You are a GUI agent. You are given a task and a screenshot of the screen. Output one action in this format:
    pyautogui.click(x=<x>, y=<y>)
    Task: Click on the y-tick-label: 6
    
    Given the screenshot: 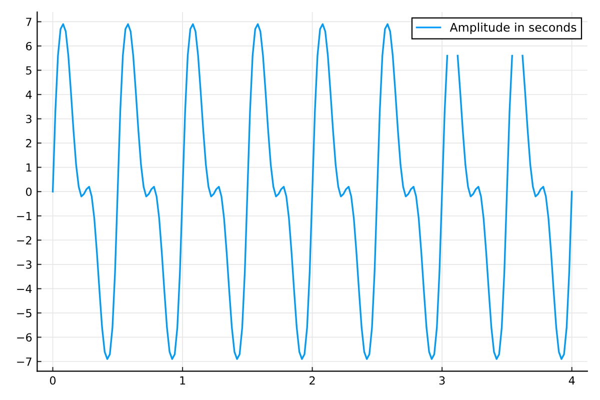 What is the action you would take?
    pyautogui.click(x=29, y=46)
    